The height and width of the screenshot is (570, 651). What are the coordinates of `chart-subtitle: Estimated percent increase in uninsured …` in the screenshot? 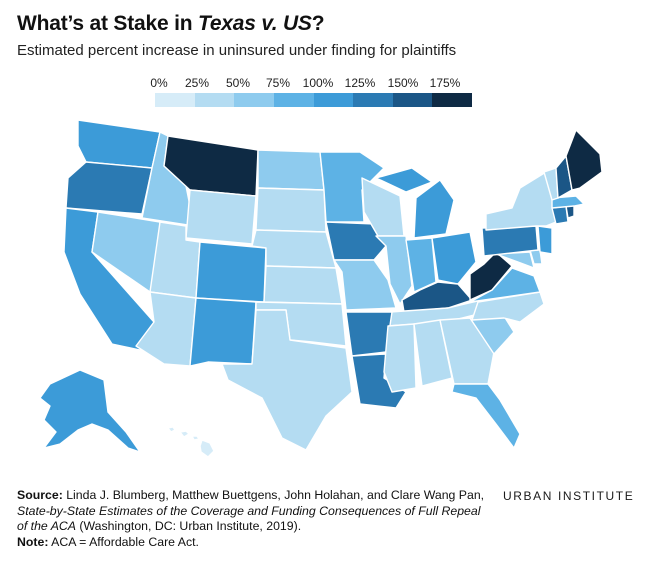 It's located at (237, 50).